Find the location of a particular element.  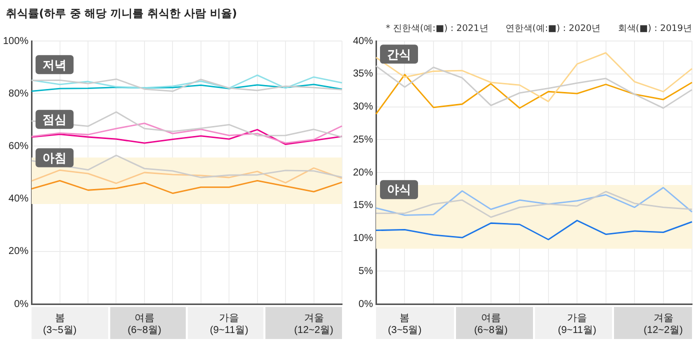

annotation: 야식 is located at coordinates (399, 189).